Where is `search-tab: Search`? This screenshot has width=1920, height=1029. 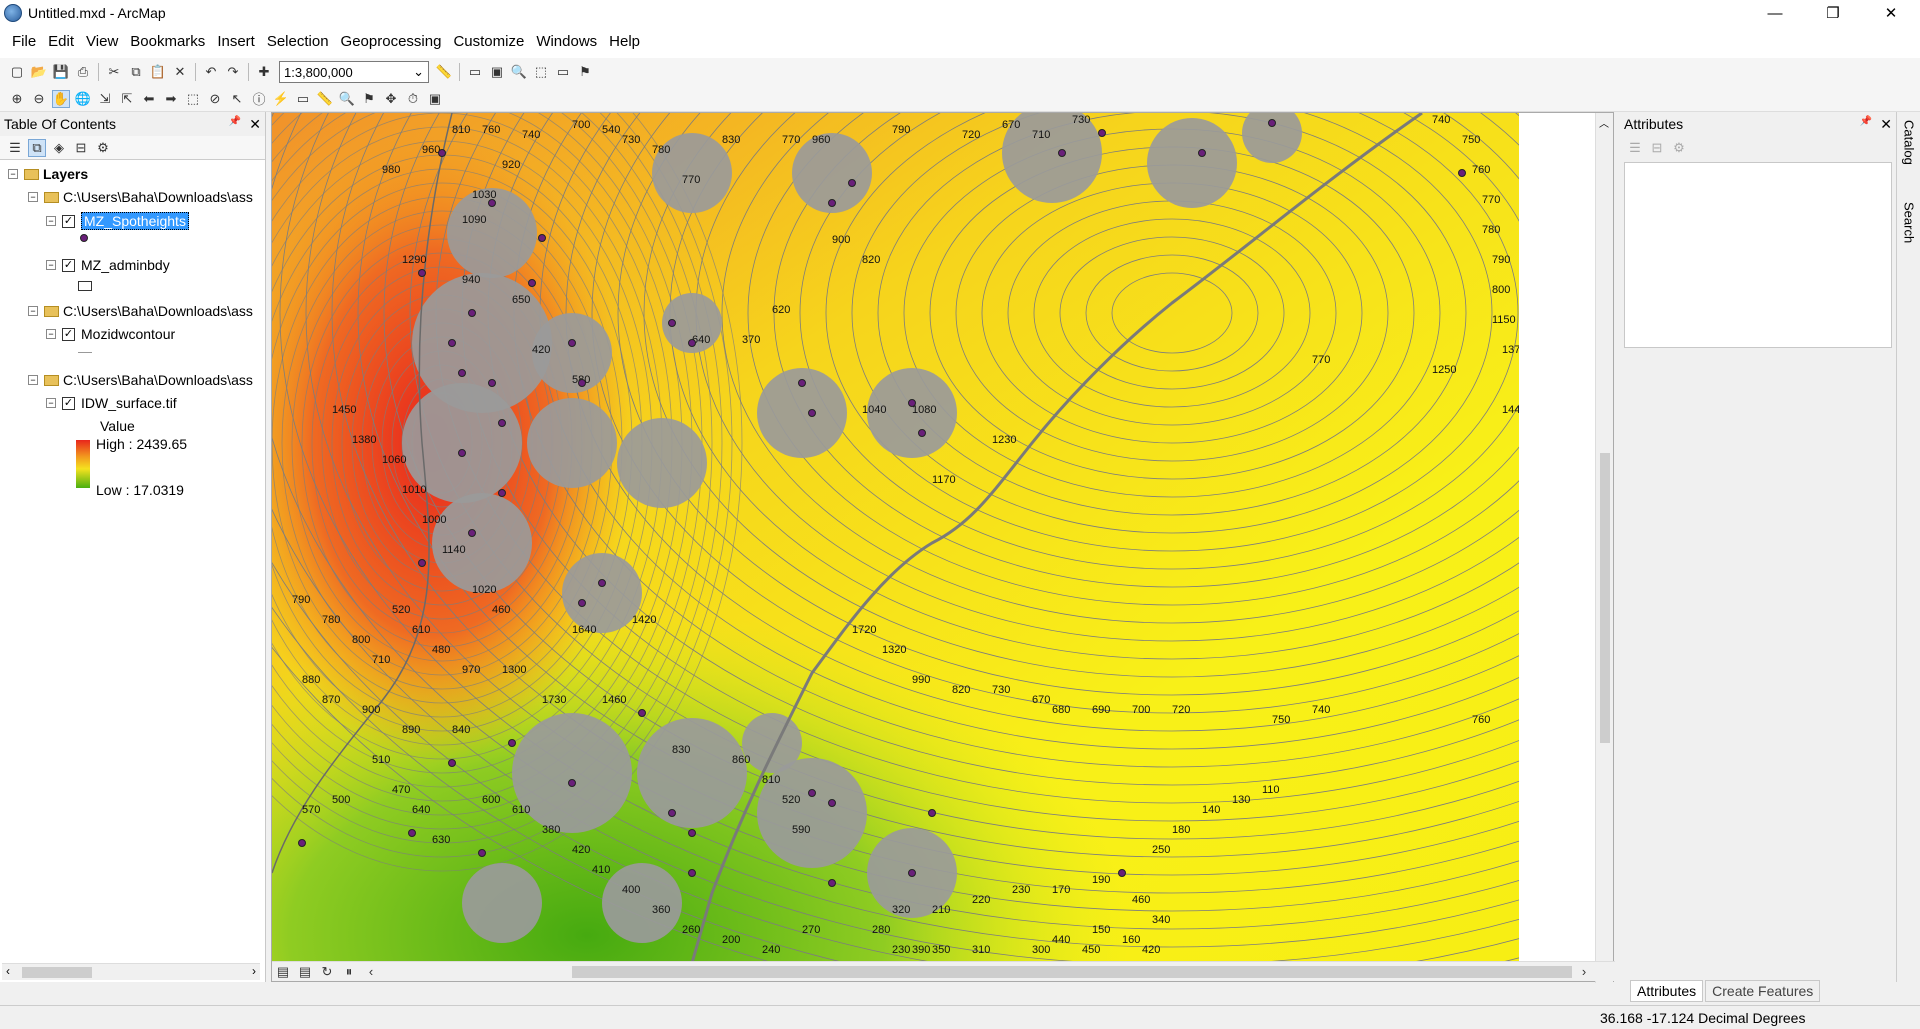
search-tab: Search is located at coordinates (1909, 222).